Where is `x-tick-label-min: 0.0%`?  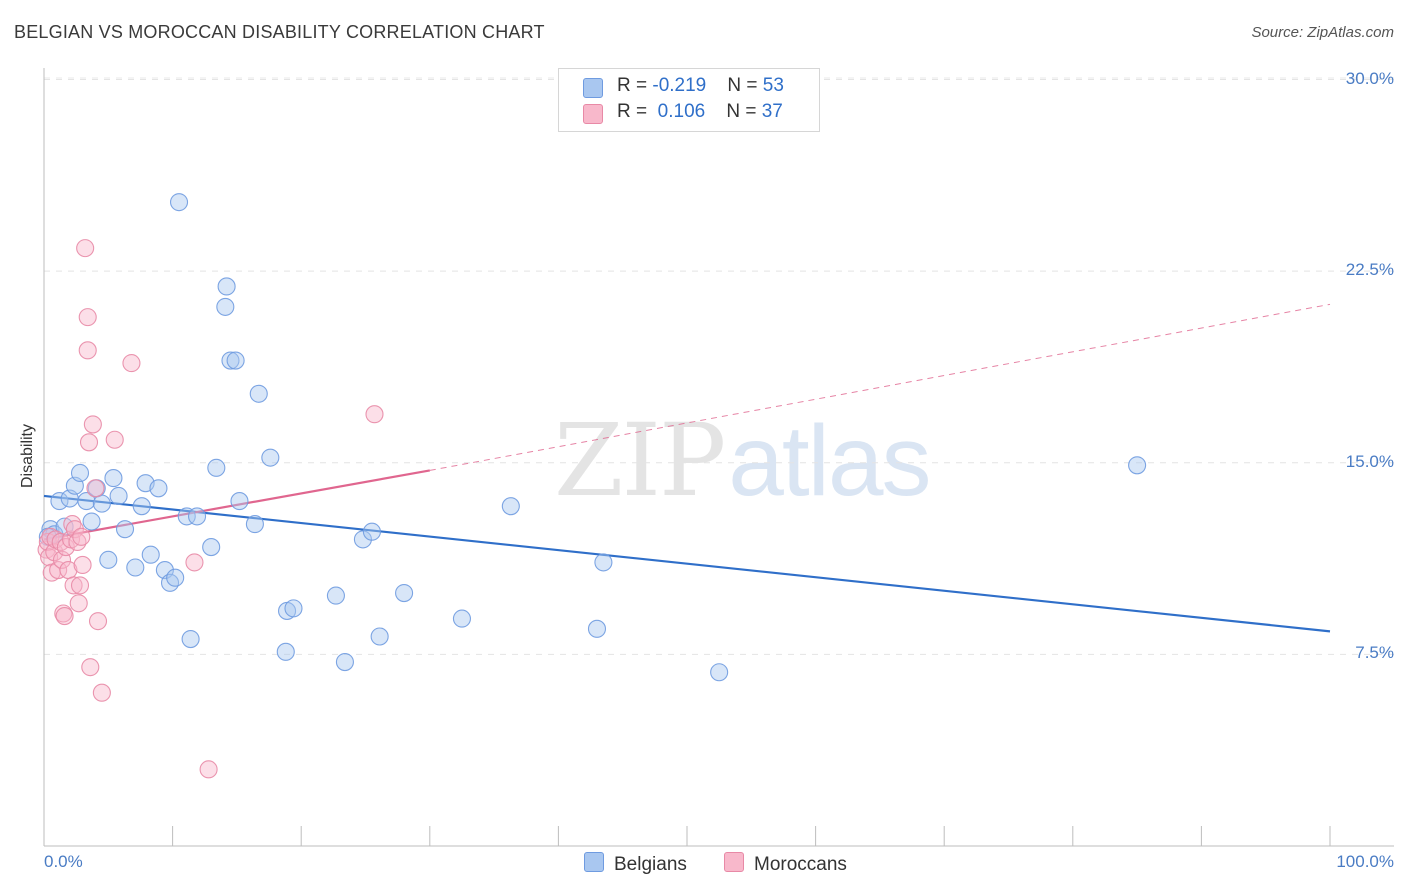 x-tick-label-min: 0.0% is located at coordinates (63, 861).